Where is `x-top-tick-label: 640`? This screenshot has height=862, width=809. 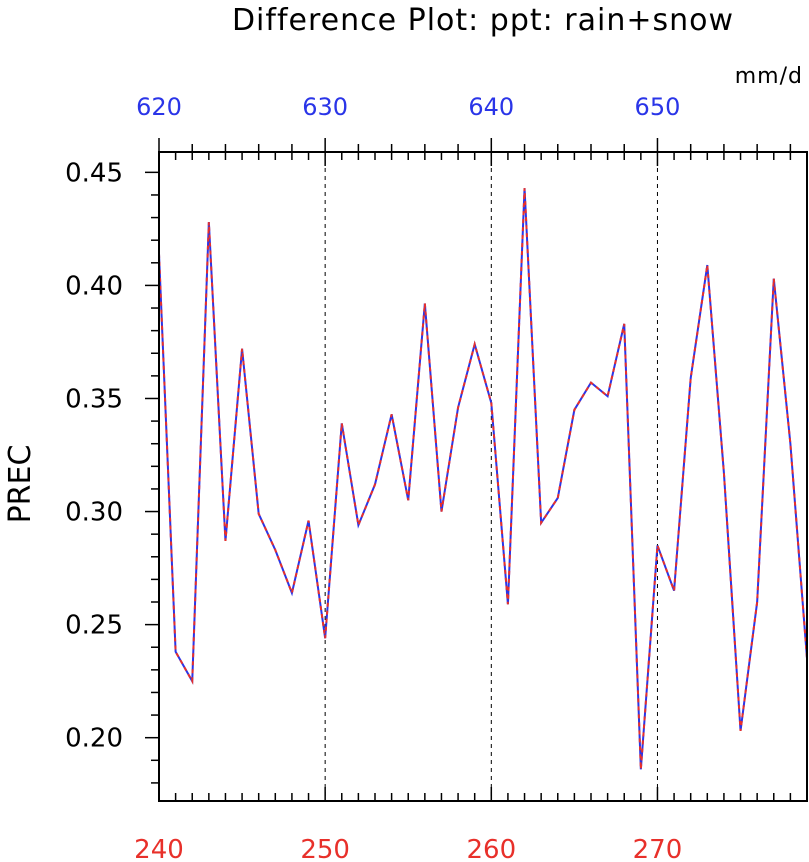
x-top-tick-label: 640 is located at coordinates (491, 107).